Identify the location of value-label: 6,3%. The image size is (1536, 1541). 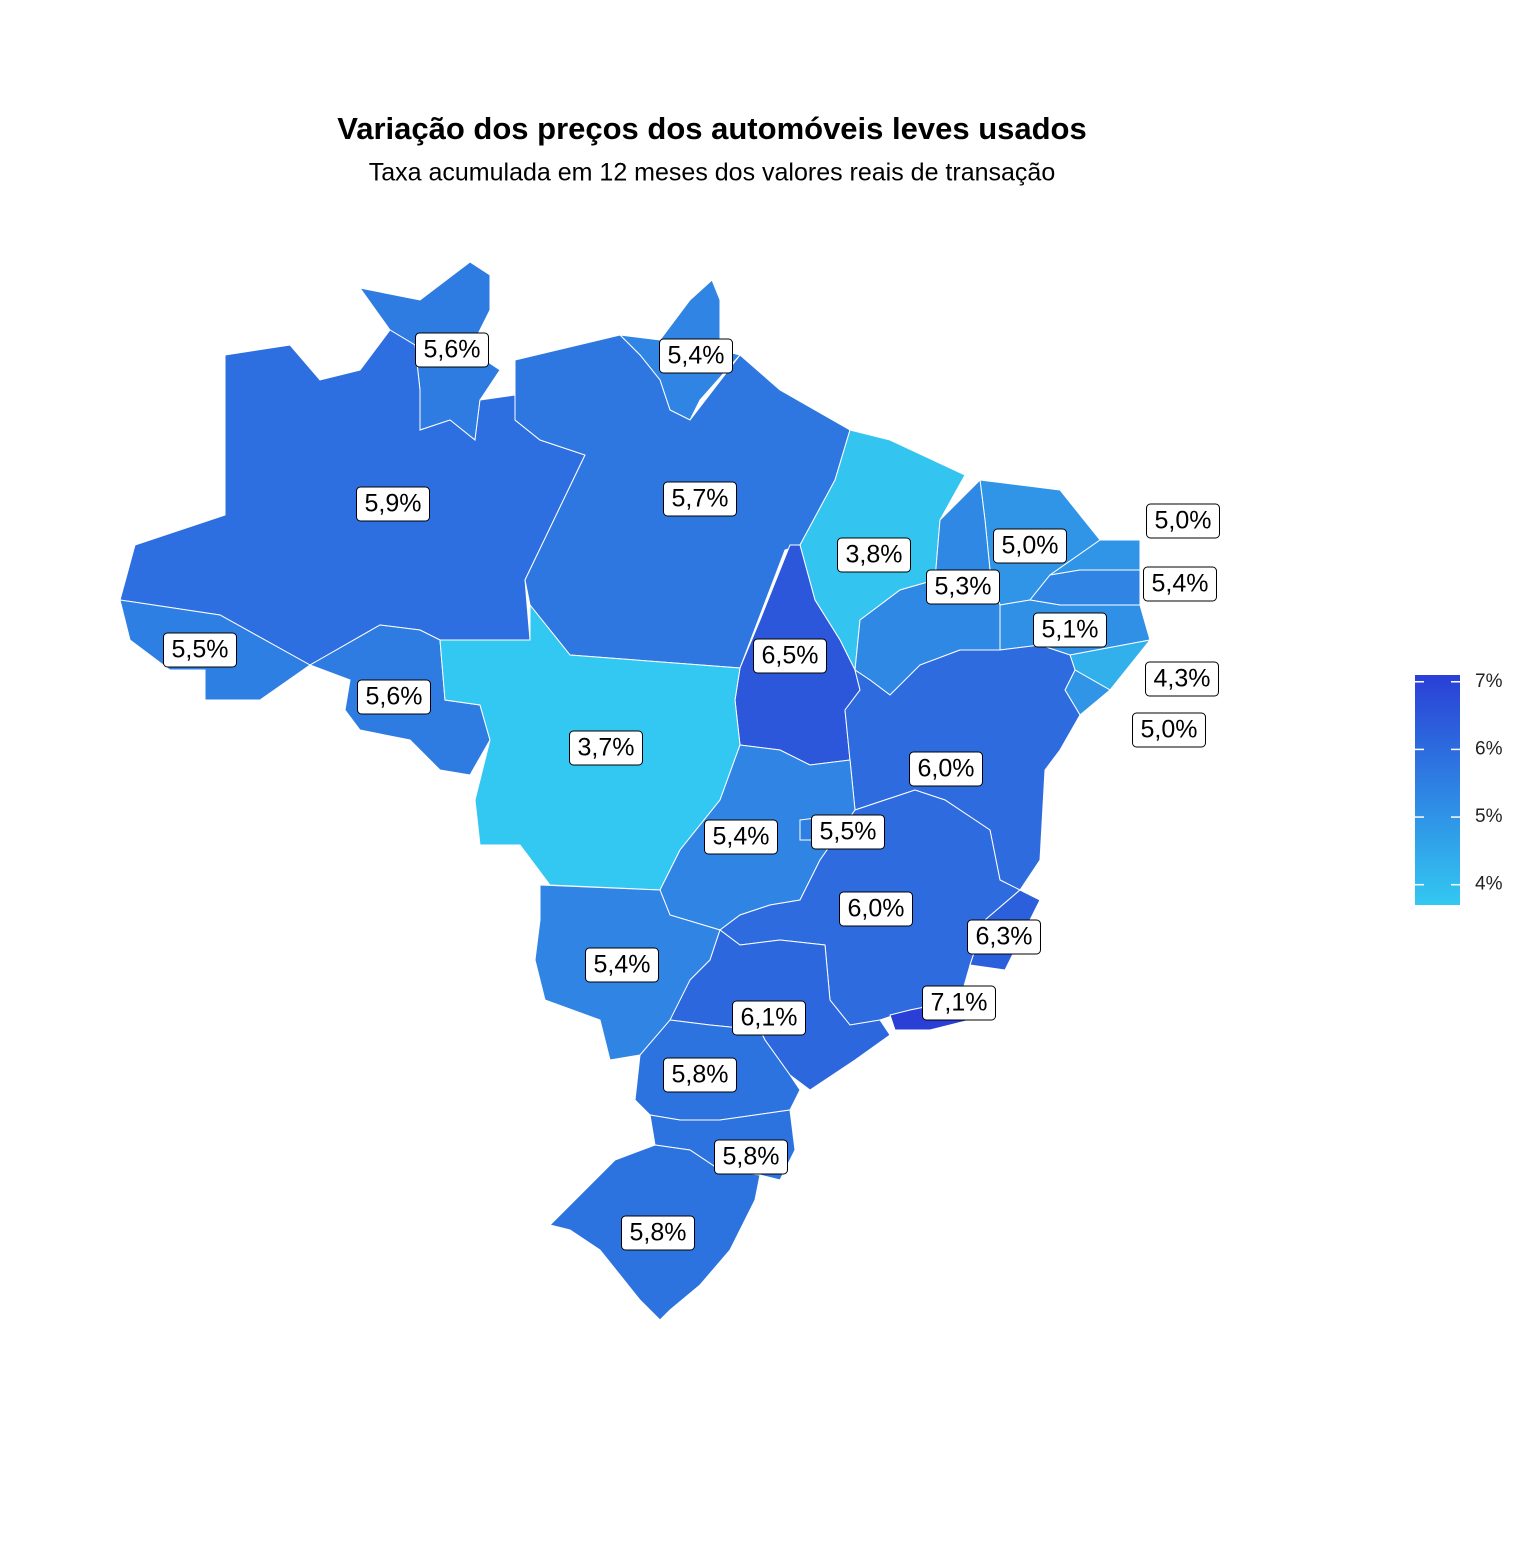
(1004, 937).